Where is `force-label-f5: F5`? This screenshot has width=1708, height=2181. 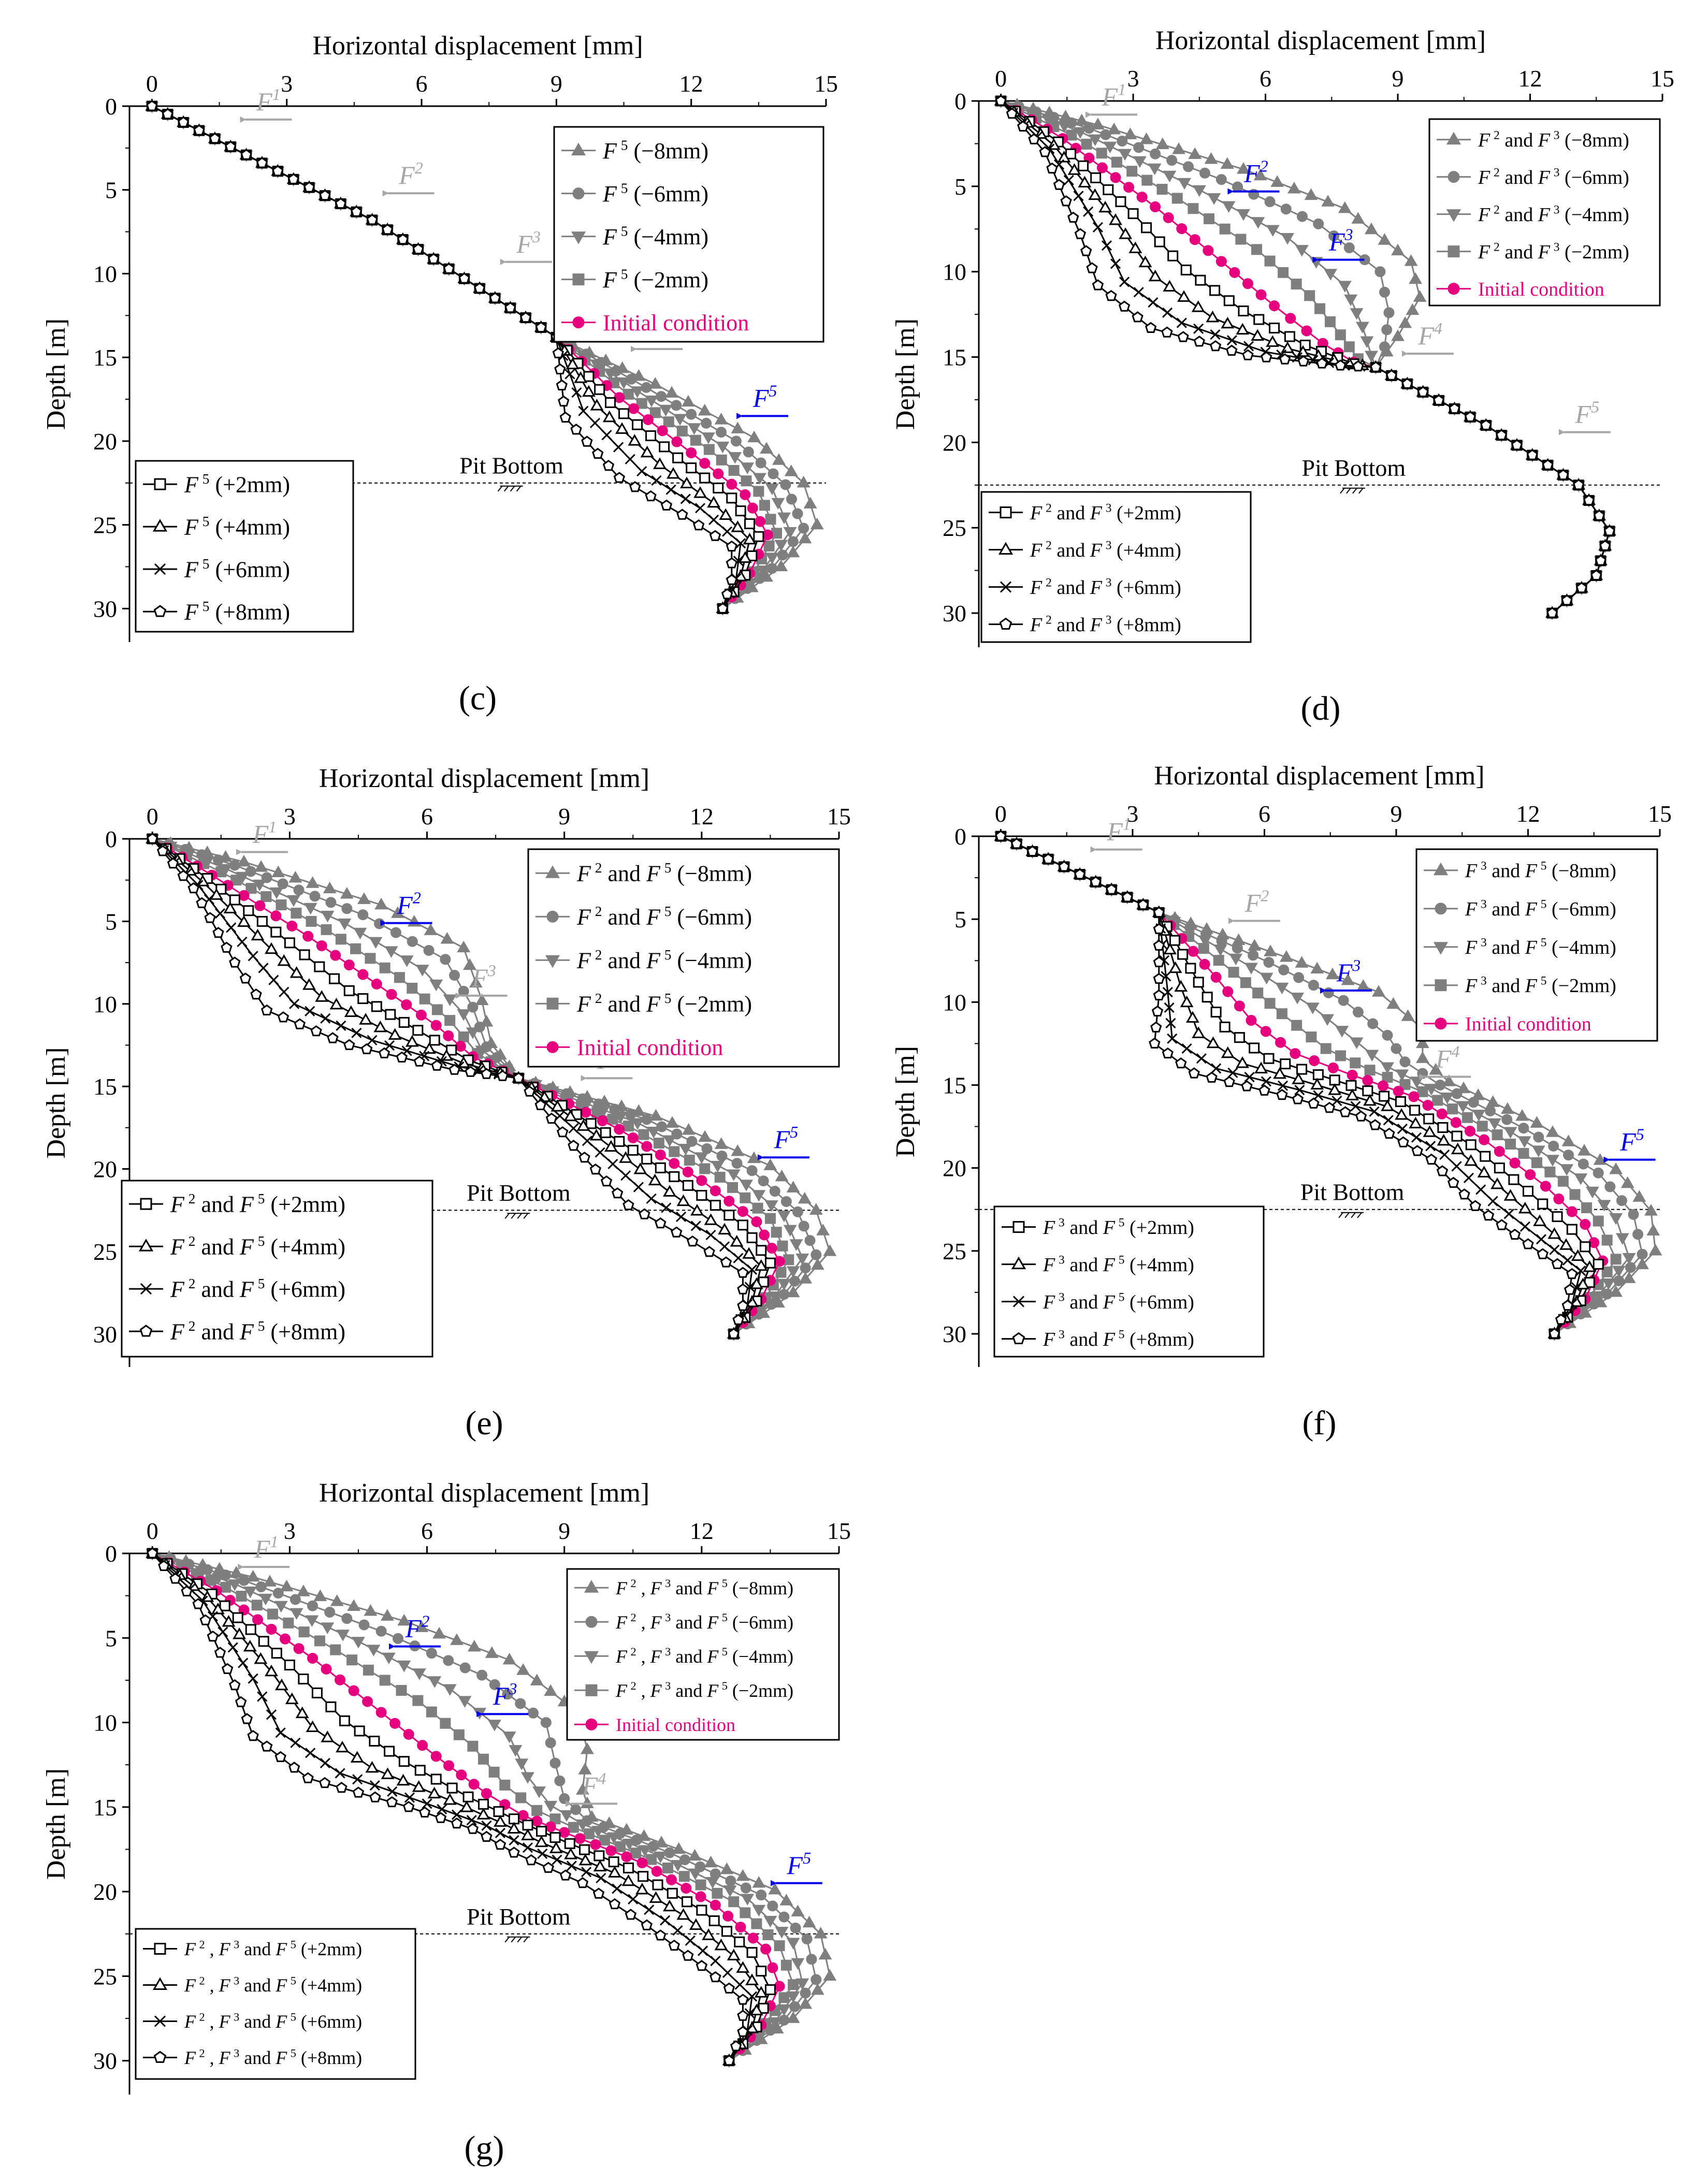 force-label-f5: F5 is located at coordinates (1632, 1141).